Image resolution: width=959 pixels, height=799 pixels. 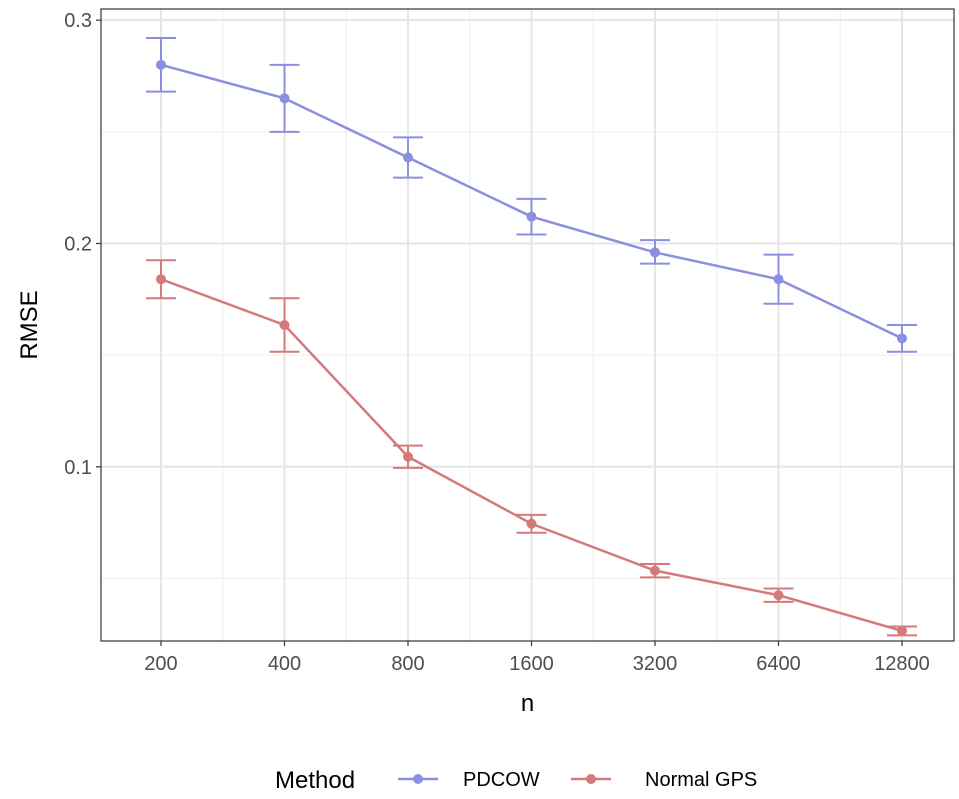 What do you see at coordinates (778, 664) in the screenshot?
I see `x-tick-label: 6400` at bounding box center [778, 664].